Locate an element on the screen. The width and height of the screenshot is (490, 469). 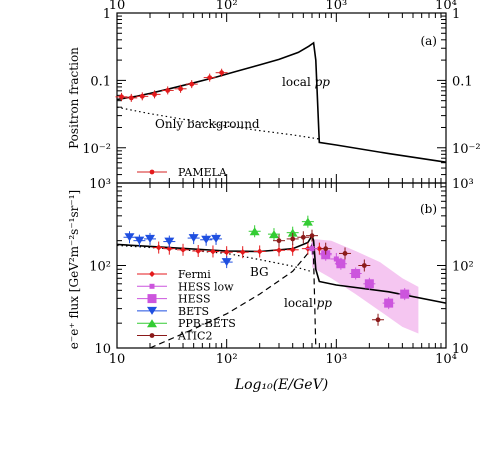
panel-b-x-tick-label: 10² is located at coordinates (227, 359).